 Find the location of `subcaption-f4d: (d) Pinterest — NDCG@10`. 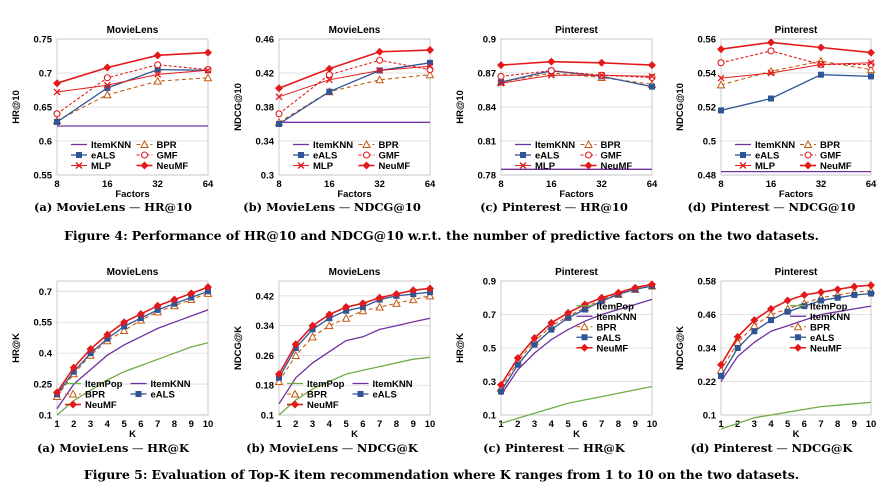

subcaption-f4d: (d) Pinterest — NDCG@10 is located at coordinates (771, 207).